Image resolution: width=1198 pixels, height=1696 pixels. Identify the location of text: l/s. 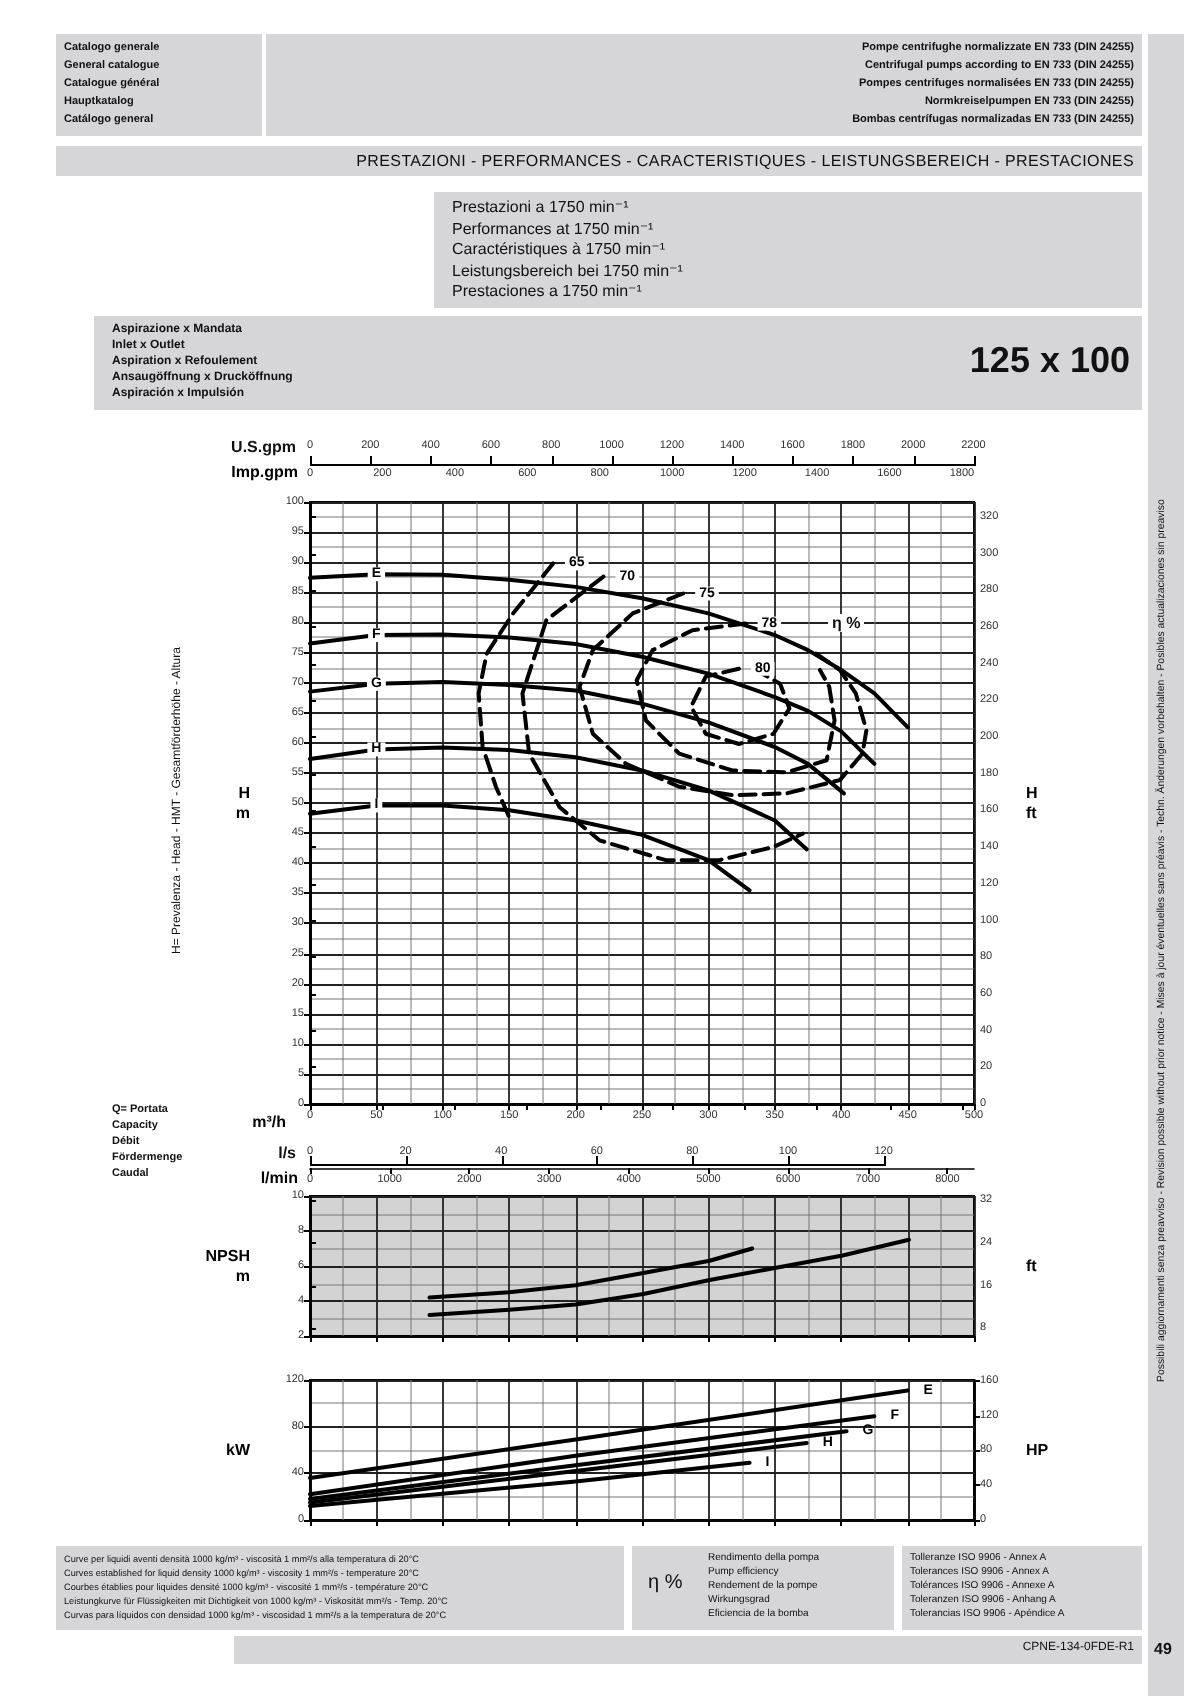
(286, 1153).